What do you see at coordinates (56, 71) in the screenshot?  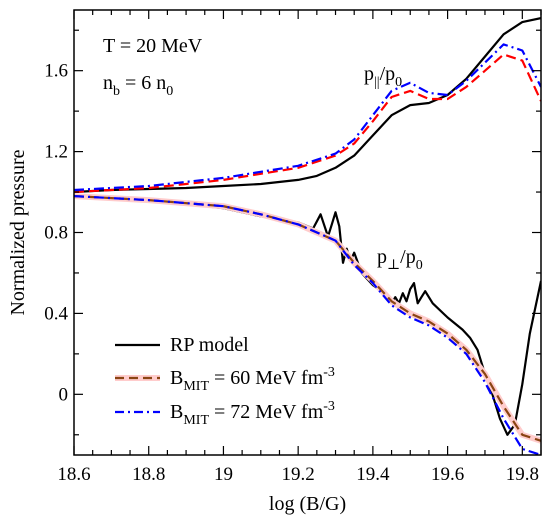 I see `y-tick-label: 1.6` at bounding box center [56, 71].